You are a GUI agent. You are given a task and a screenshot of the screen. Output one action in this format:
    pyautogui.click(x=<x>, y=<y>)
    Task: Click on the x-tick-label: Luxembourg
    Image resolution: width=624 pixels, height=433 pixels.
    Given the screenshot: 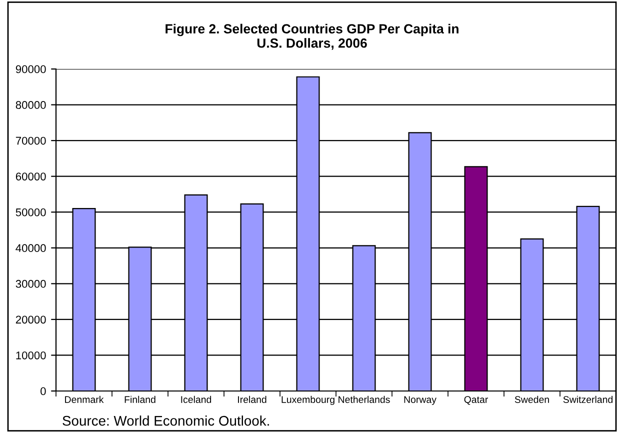 What is the action you would take?
    pyautogui.click(x=308, y=400)
    